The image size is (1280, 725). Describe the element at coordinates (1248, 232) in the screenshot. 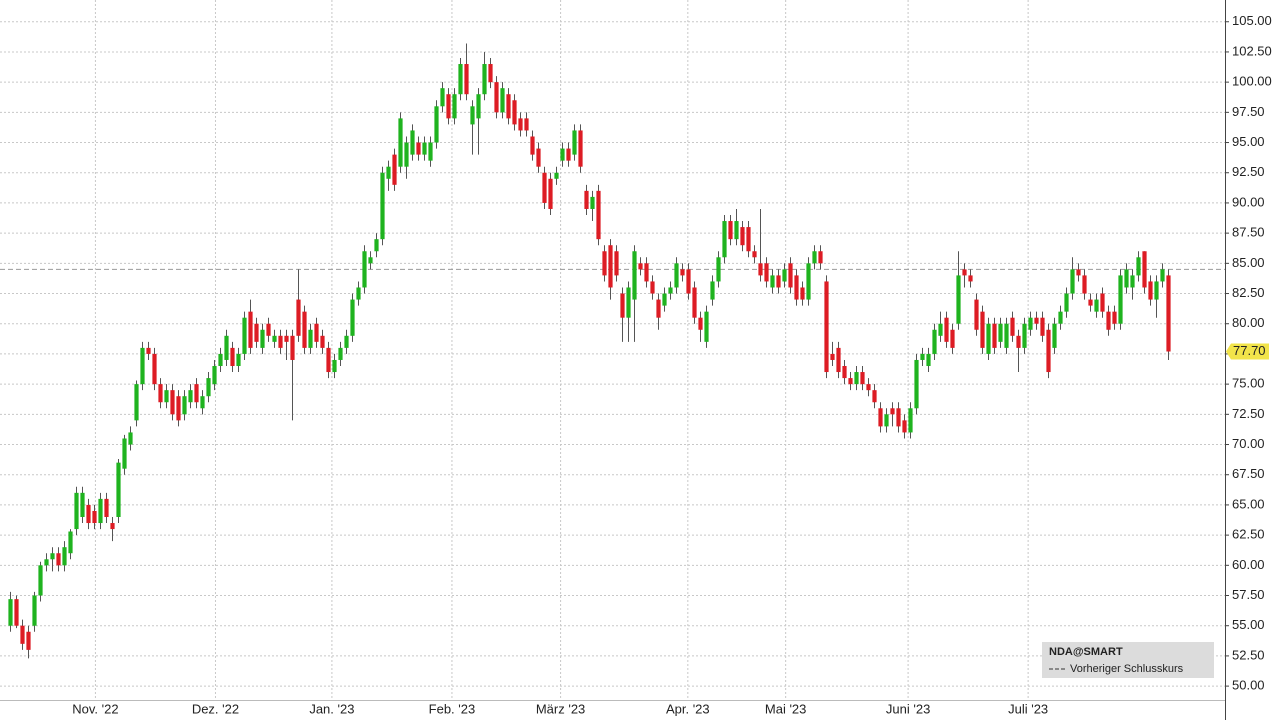

I see `y-tick-label: 87.50` at that location.